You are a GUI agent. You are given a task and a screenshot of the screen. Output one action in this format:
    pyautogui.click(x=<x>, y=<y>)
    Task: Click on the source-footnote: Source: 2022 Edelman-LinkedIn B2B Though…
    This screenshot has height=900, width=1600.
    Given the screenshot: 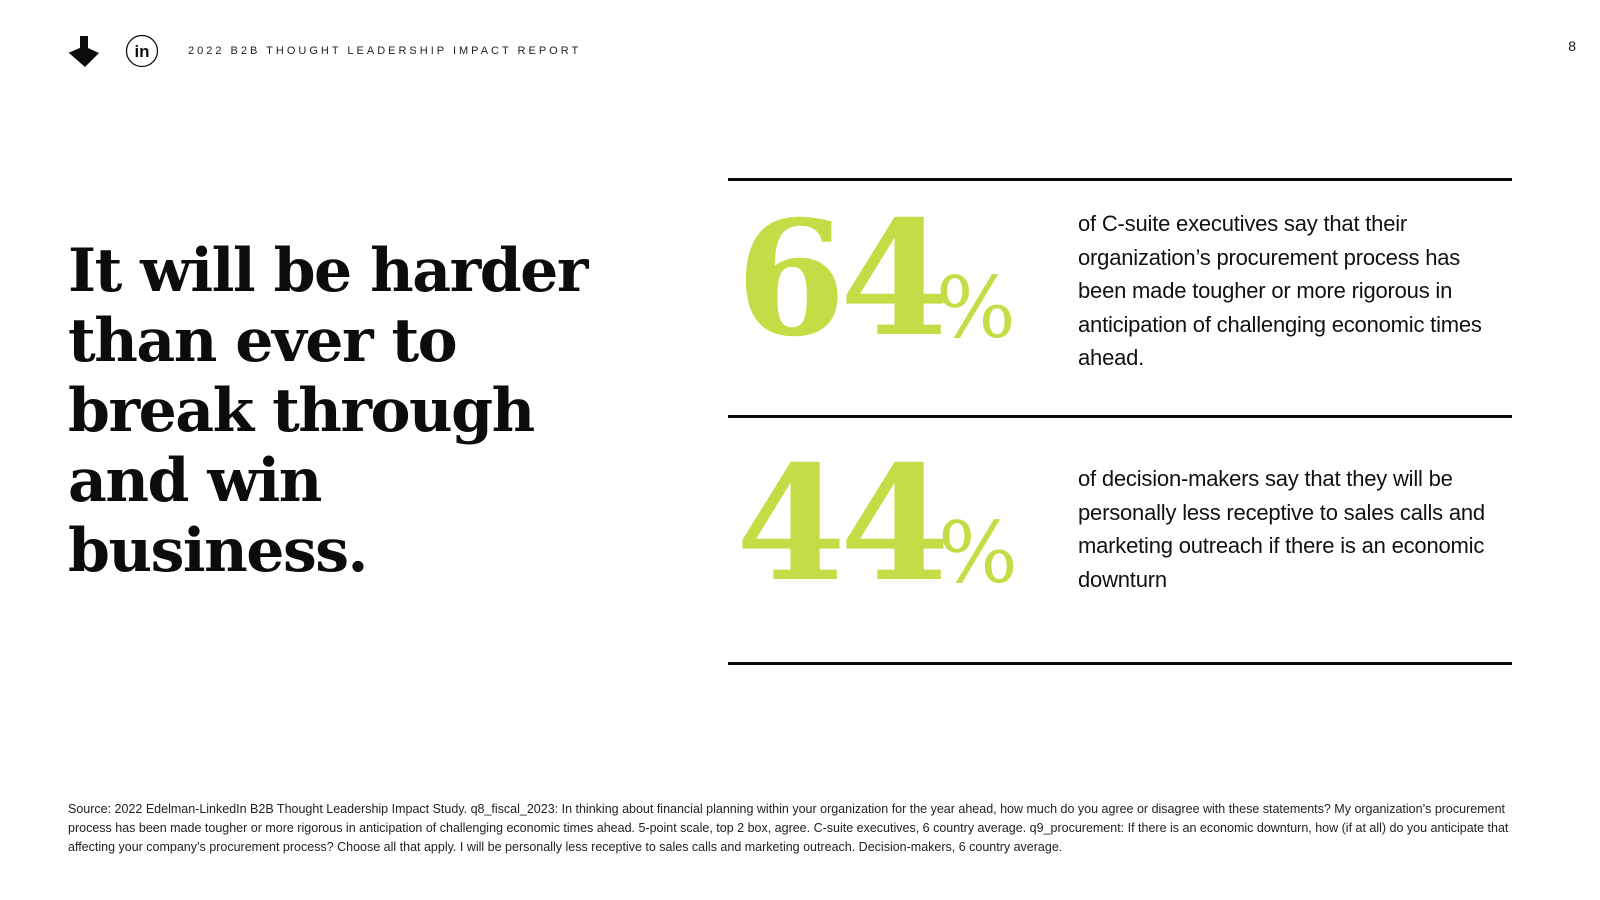 What is the action you would take?
    pyautogui.click(x=788, y=828)
    